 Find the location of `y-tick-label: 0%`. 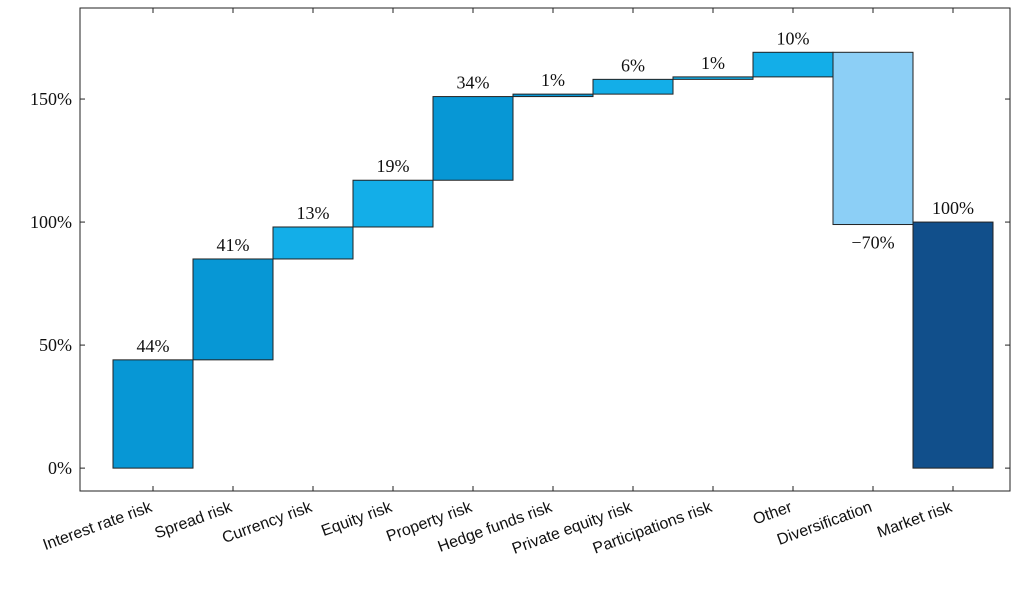

y-tick-label: 0% is located at coordinates (60, 468).